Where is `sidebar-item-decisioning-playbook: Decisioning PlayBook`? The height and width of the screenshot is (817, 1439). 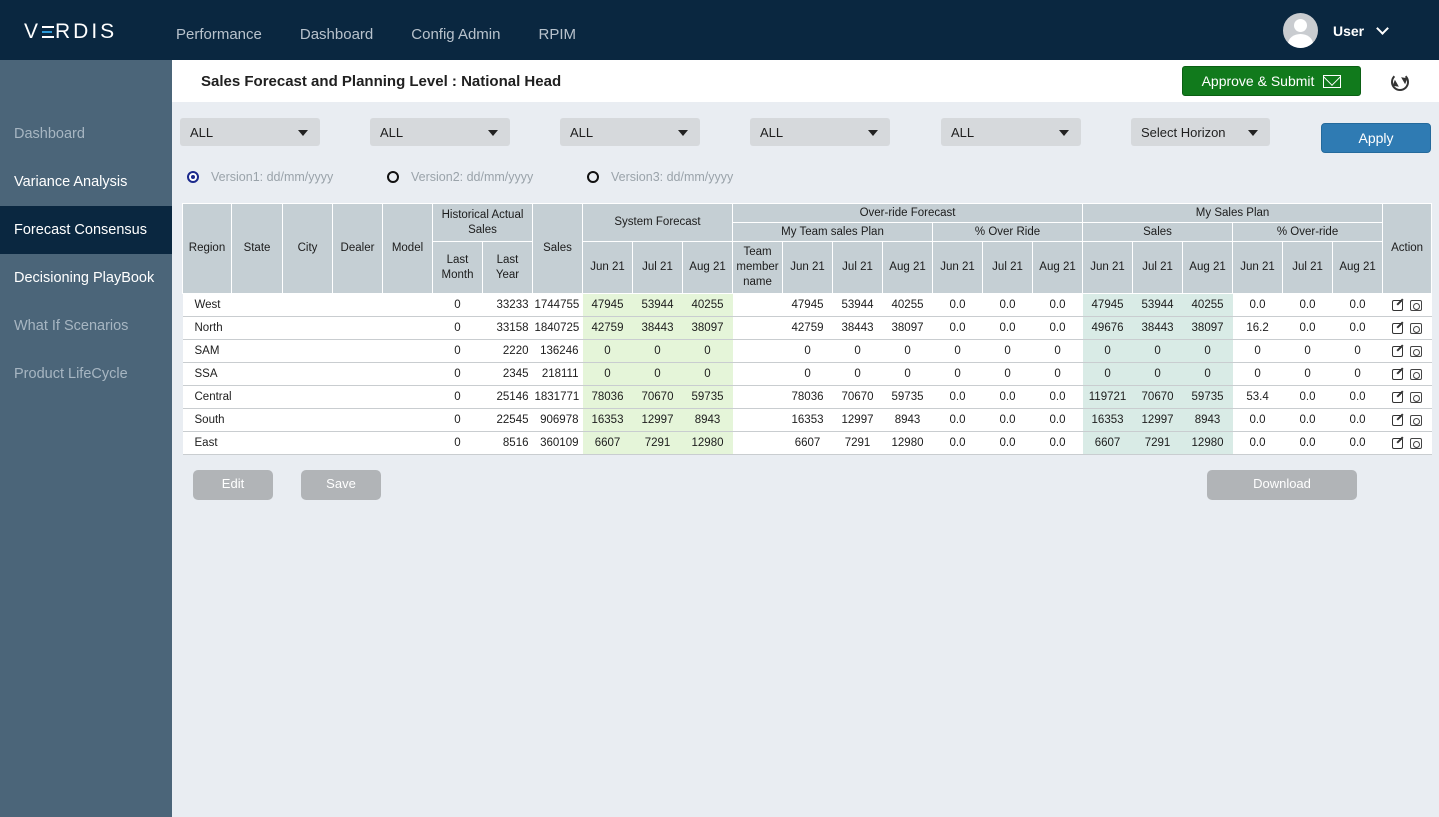
sidebar-item-decisioning-playbook: Decisioning PlayBook is located at coordinates (84, 278).